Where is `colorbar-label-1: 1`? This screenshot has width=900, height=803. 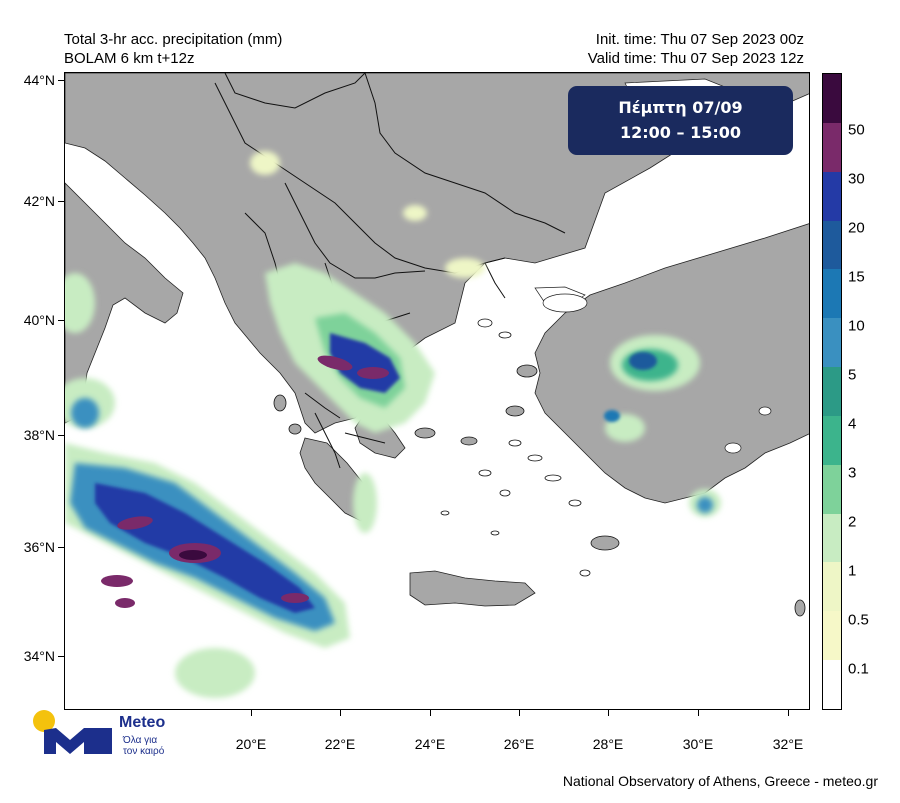 colorbar-label-1: 1 is located at coordinates (852, 571).